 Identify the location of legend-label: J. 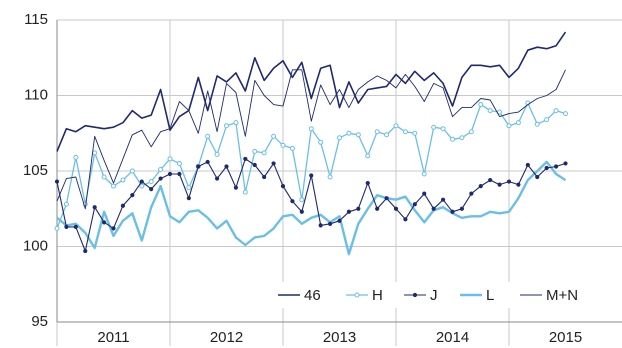
(434, 295).